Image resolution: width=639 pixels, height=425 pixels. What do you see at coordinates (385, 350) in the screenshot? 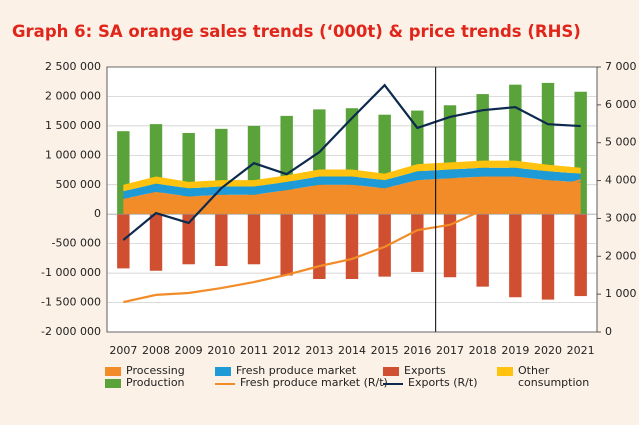
I see `x-tick-label: 2015` at bounding box center [385, 350].